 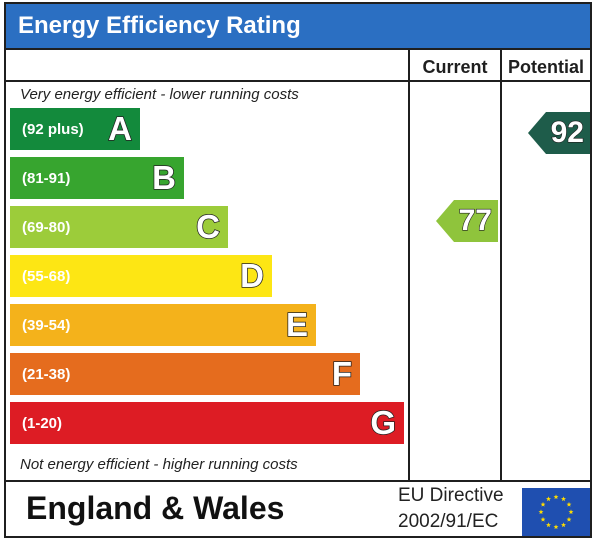 I want to click on band-range-label: (55-68), so click(x=46, y=276).